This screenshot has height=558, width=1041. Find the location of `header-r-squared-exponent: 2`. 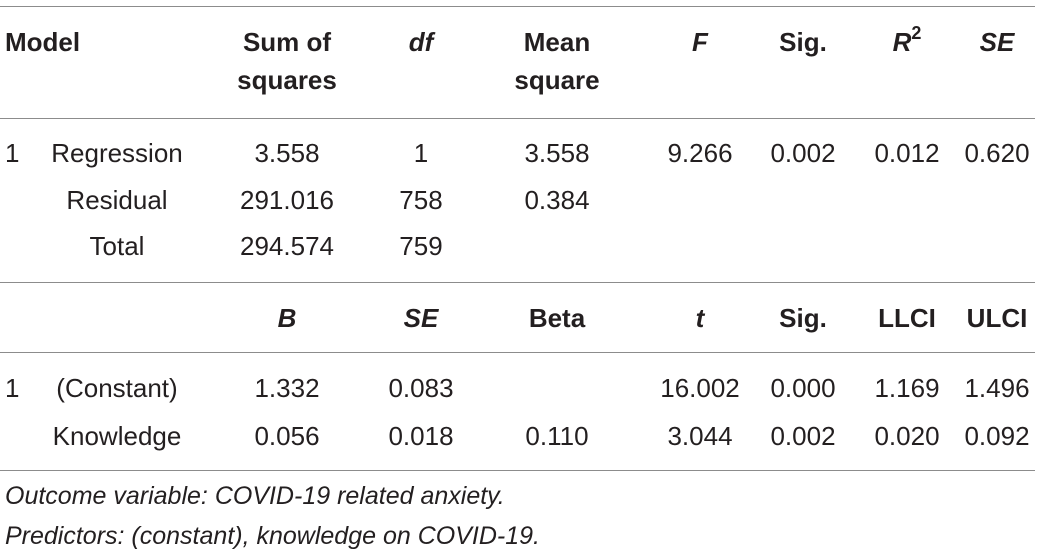

header-r-squared-exponent: 2 is located at coordinates (916, 33).